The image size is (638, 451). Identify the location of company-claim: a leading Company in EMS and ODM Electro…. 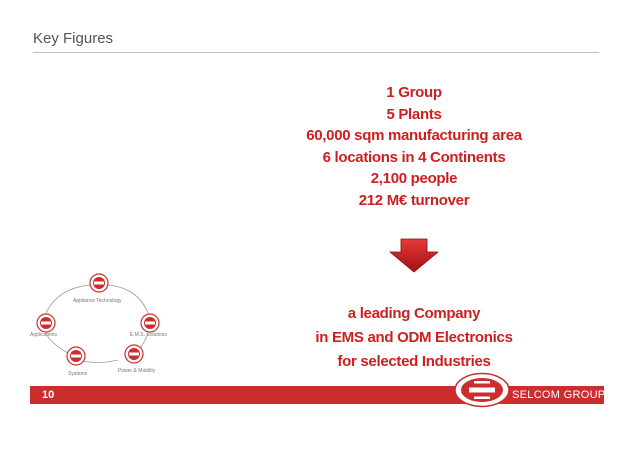
(414, 338).